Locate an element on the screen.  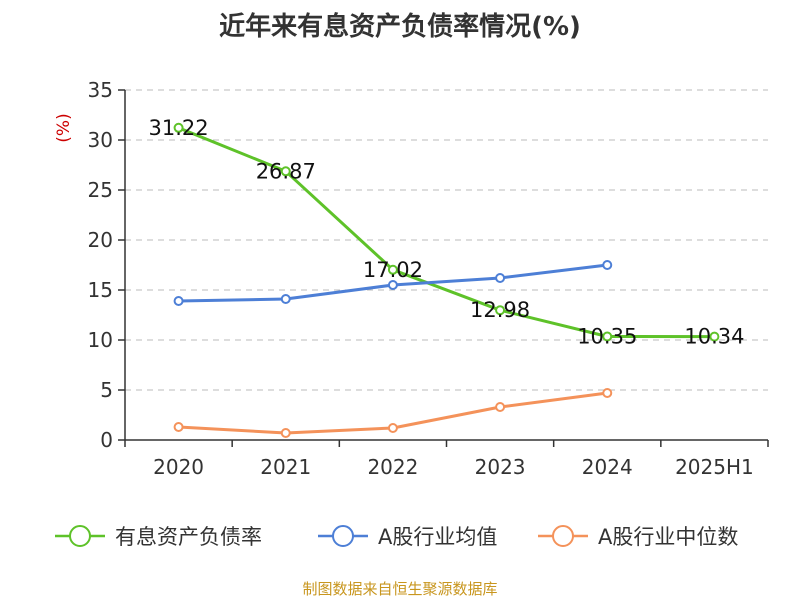
y-tick-label-15: 15 is located at coordinates (100, 290).